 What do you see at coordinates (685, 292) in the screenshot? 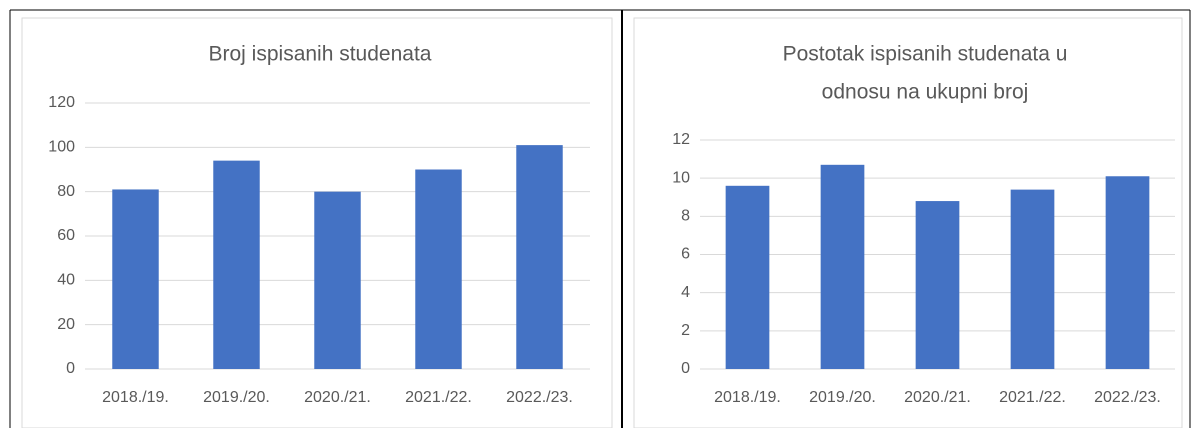
I see `y-tick-label: 4` at bounding box center [685, 292].